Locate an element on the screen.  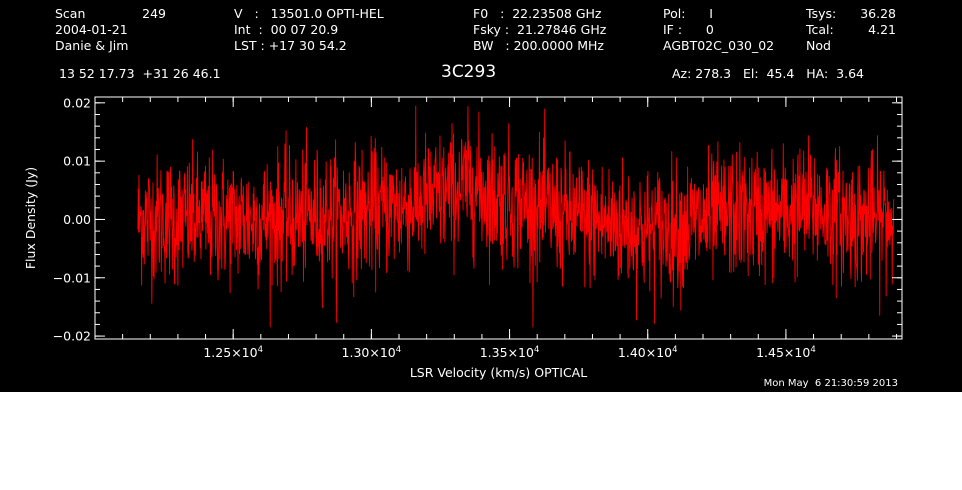
y-tick-label: 0.00 is located at coordinates (77, 219).